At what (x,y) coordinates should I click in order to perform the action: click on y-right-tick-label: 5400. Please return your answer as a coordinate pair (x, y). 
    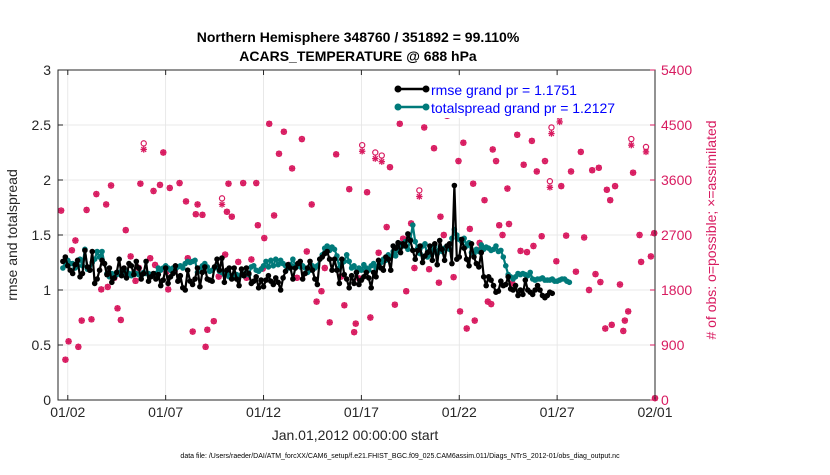
    Looking at the image, I should click on (676, 70).